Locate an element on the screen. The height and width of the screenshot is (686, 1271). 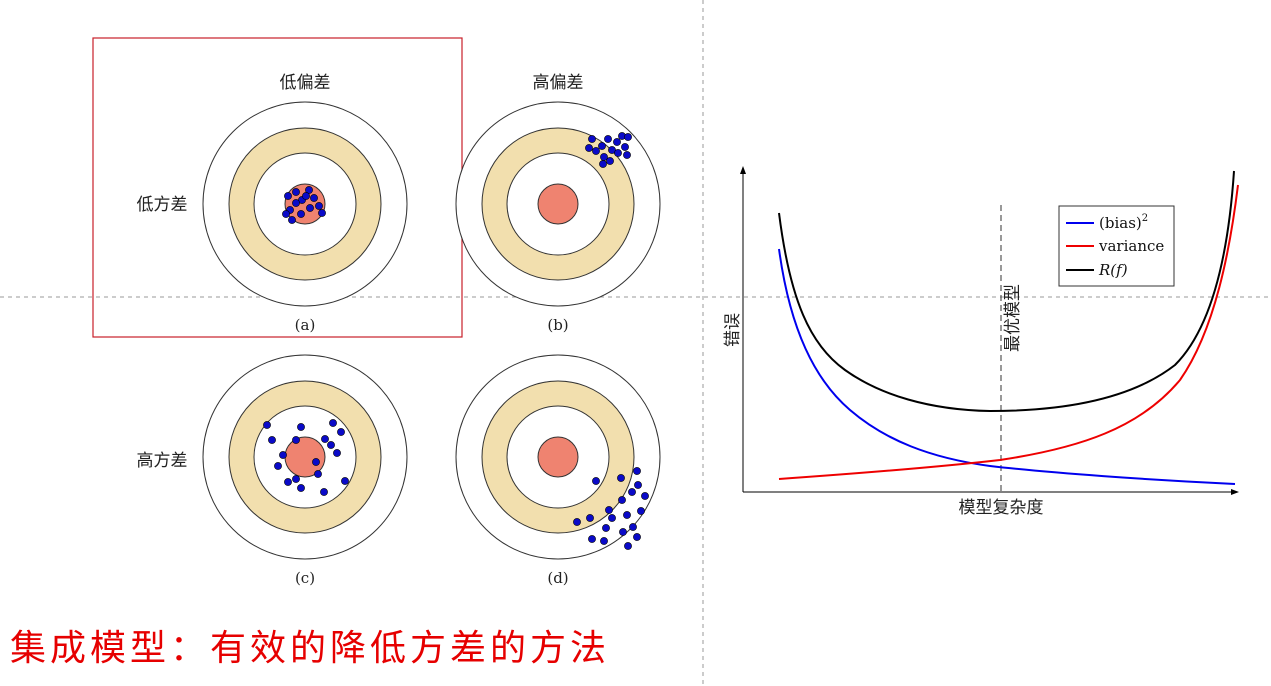
risk-curve is located at coordinates (1006, 291).